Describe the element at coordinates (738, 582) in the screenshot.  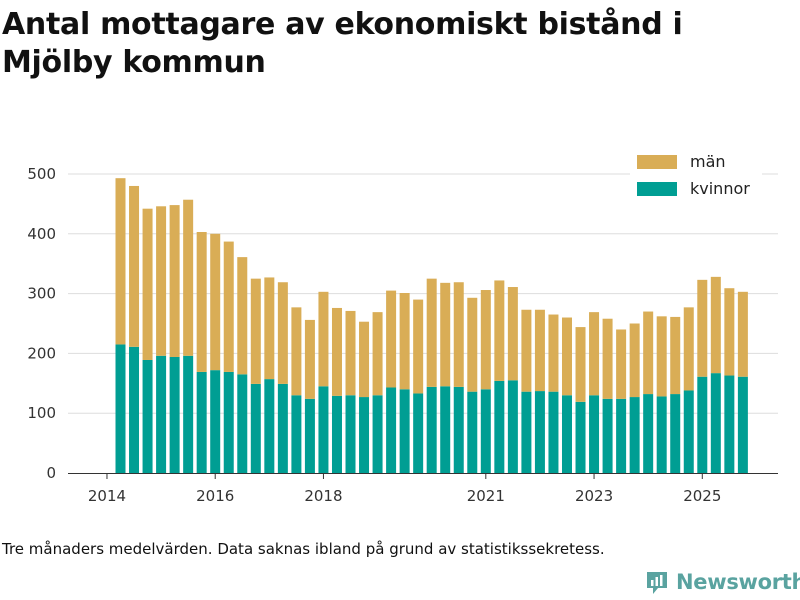
I see `brand-name: Newsworthy` at that location.